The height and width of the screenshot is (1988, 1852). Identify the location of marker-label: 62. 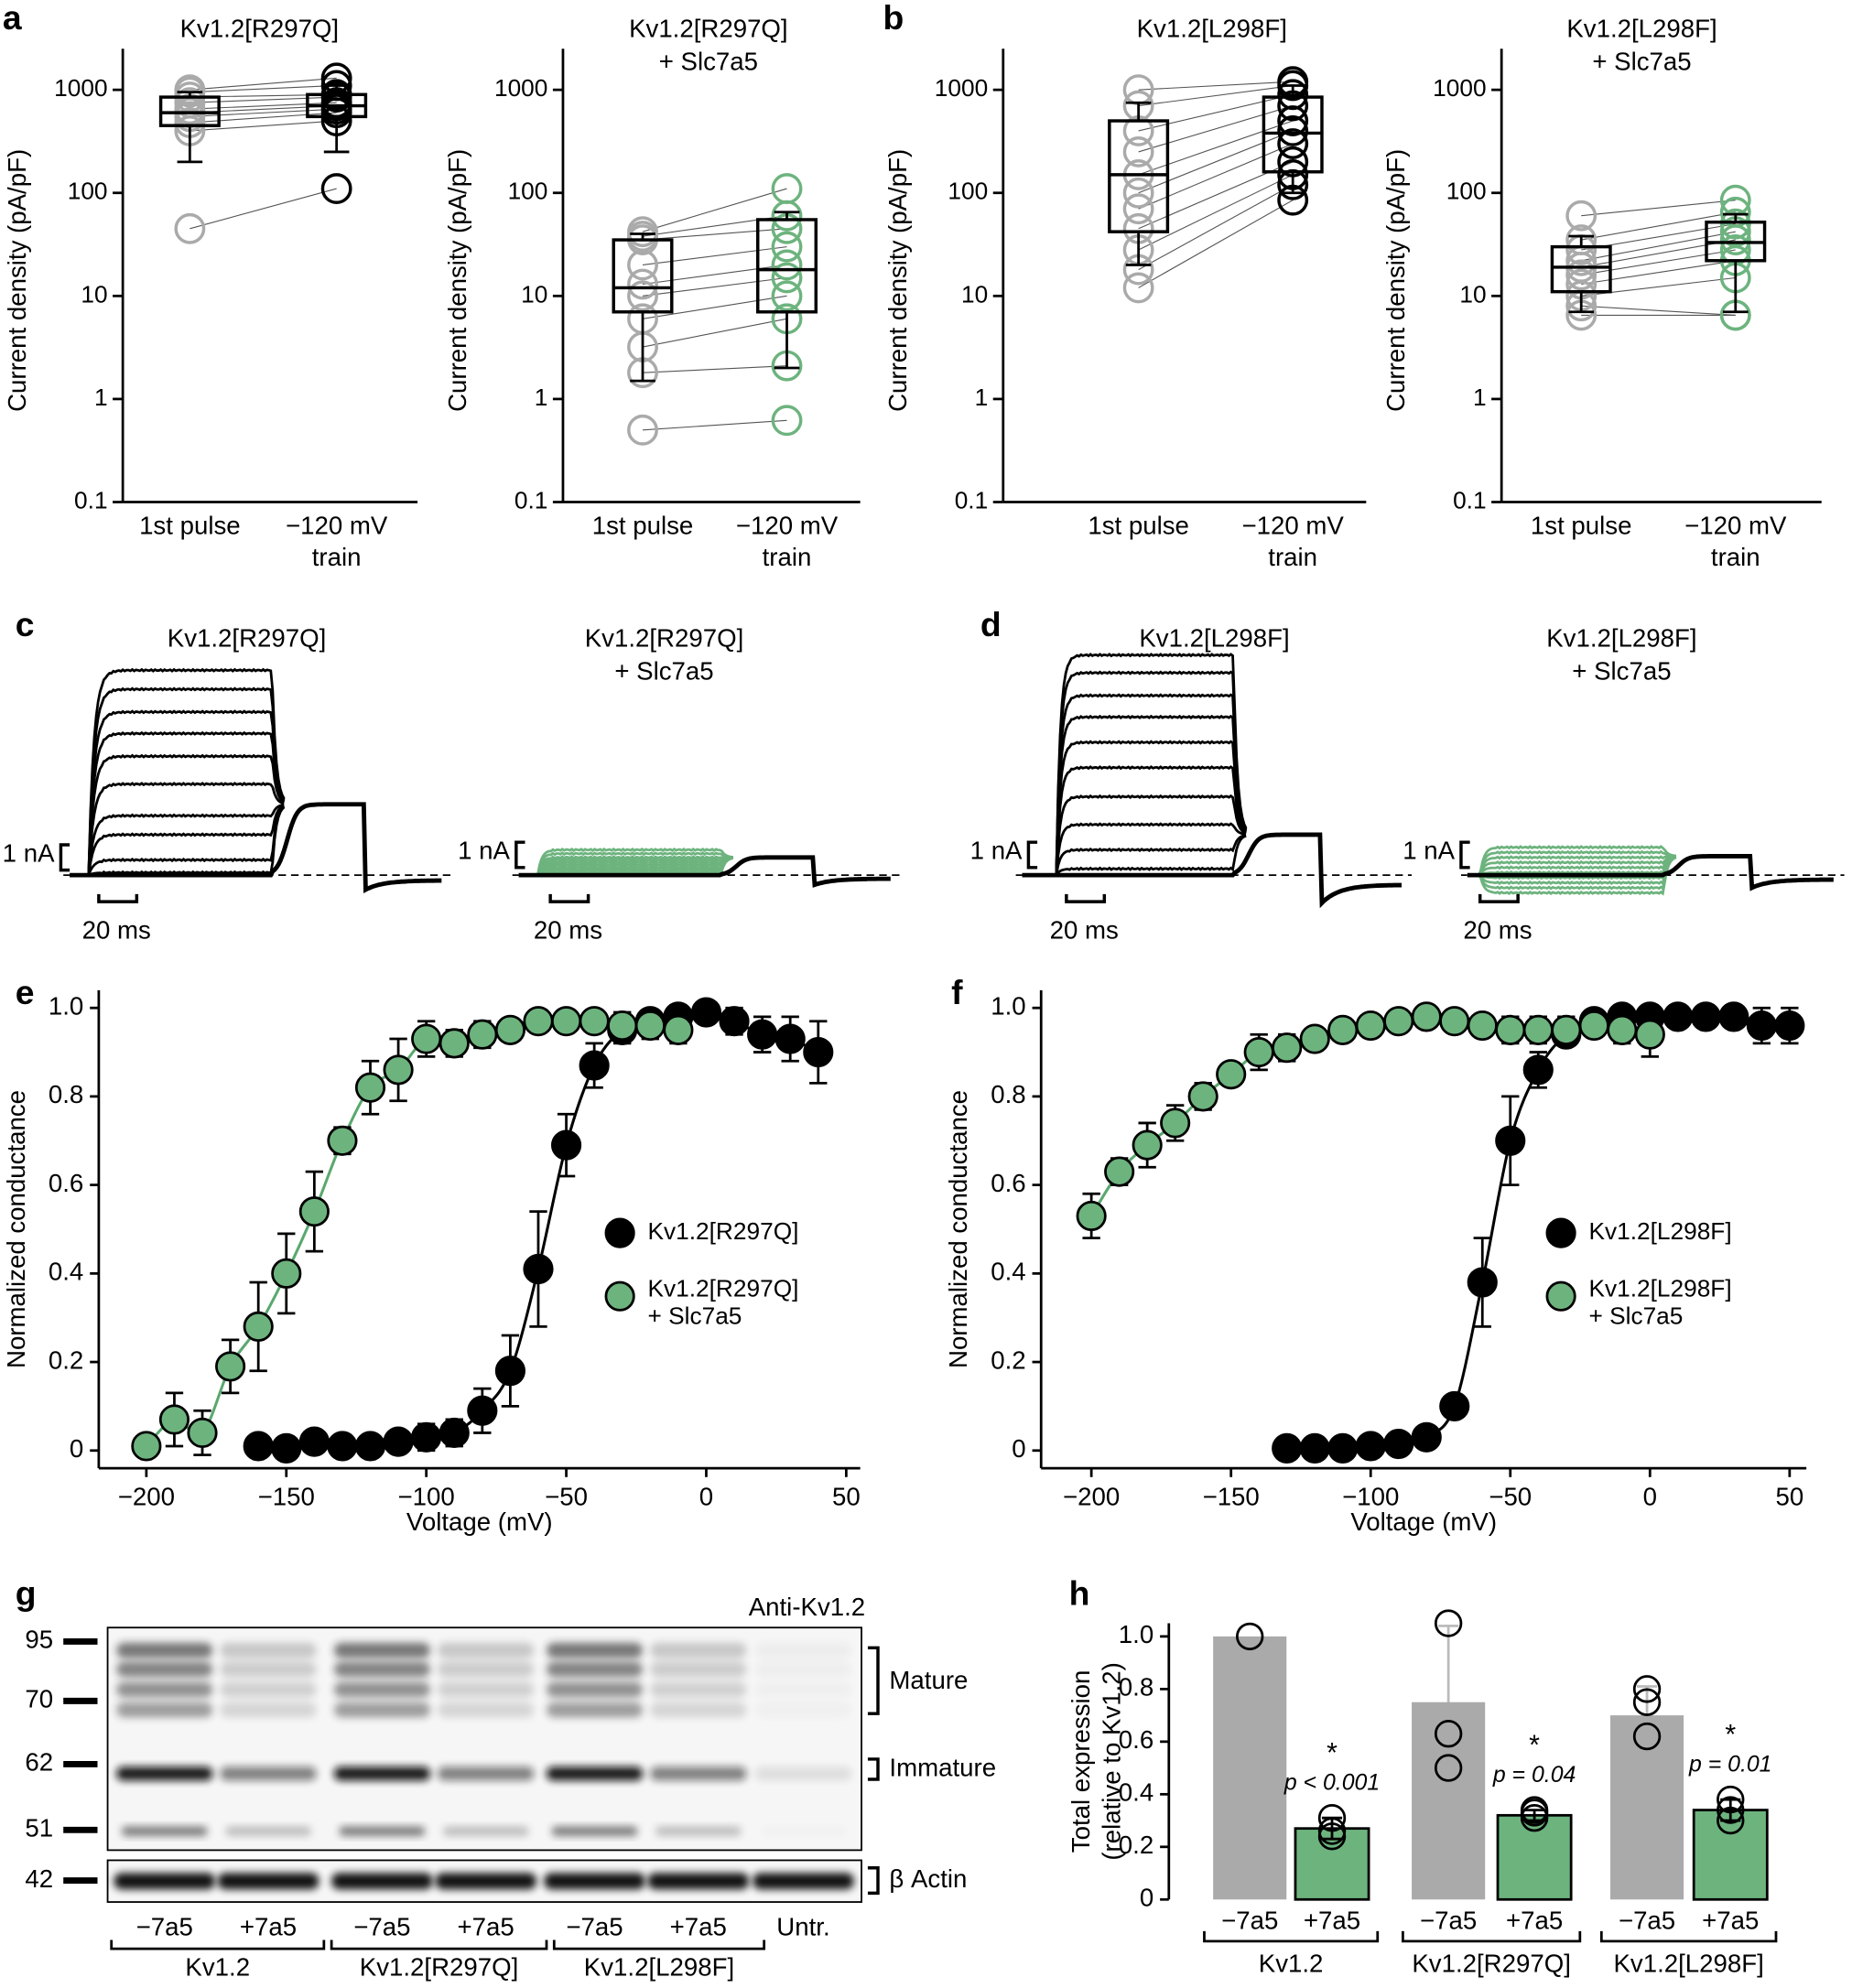
(39, 1762).